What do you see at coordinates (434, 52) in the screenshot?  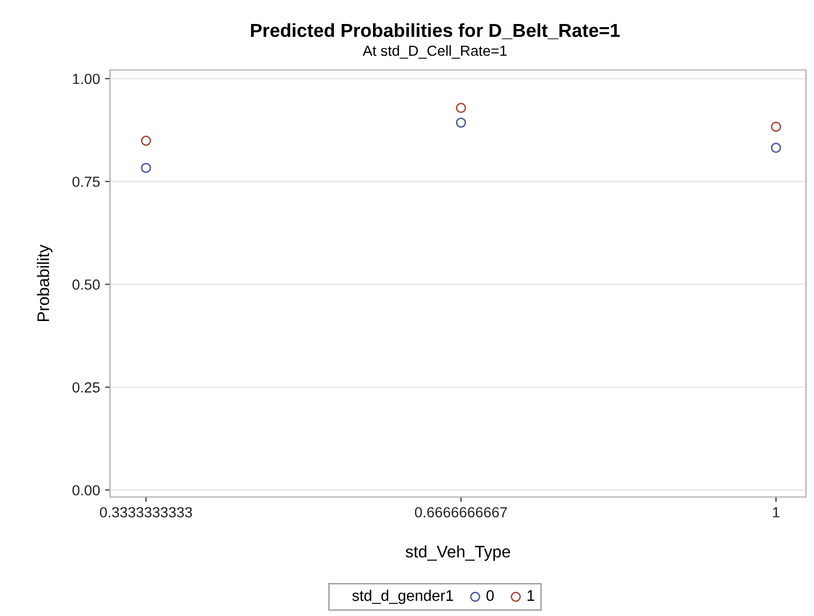 I see `chart-subtitle: At std_D_Cell_Rate=1` at bounding box center [434, 52].